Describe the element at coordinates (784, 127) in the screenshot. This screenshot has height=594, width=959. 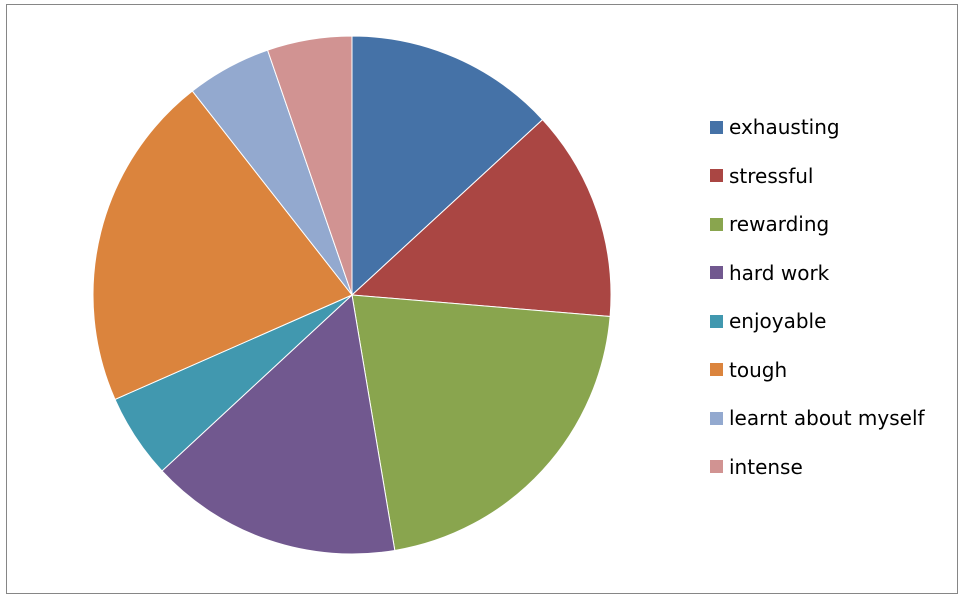
I see `legend-label: exhausting` at that location.